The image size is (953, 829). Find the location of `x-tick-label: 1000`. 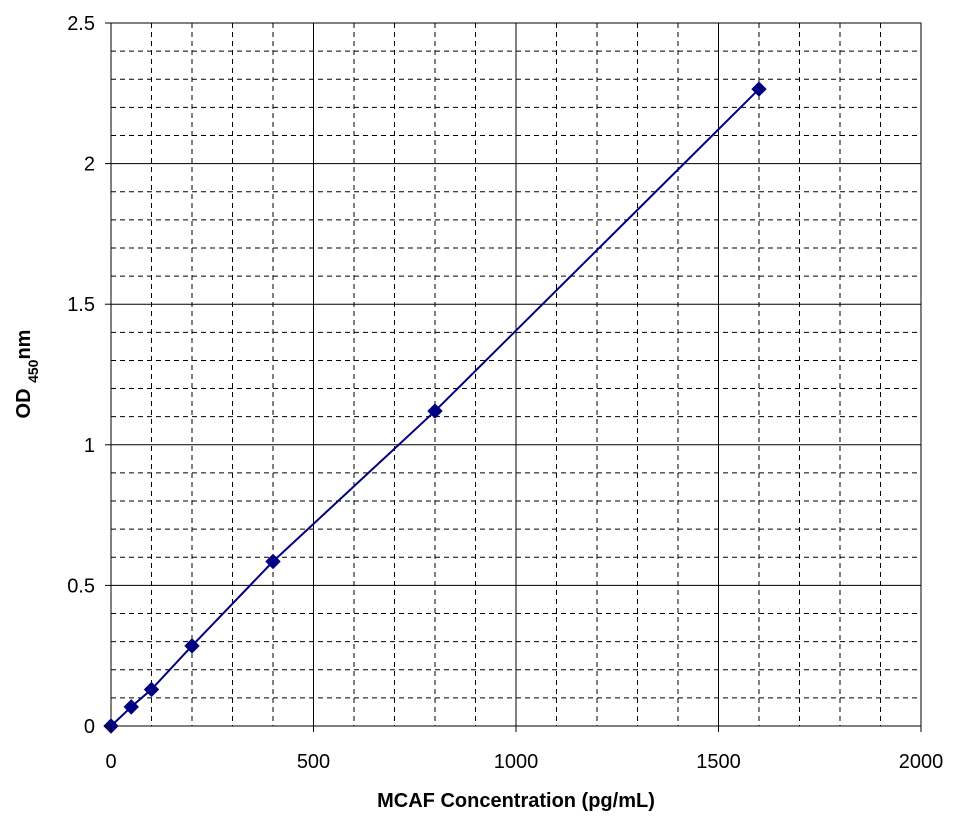

x-tick-label: 1000 is located at coordinates (516, 762).